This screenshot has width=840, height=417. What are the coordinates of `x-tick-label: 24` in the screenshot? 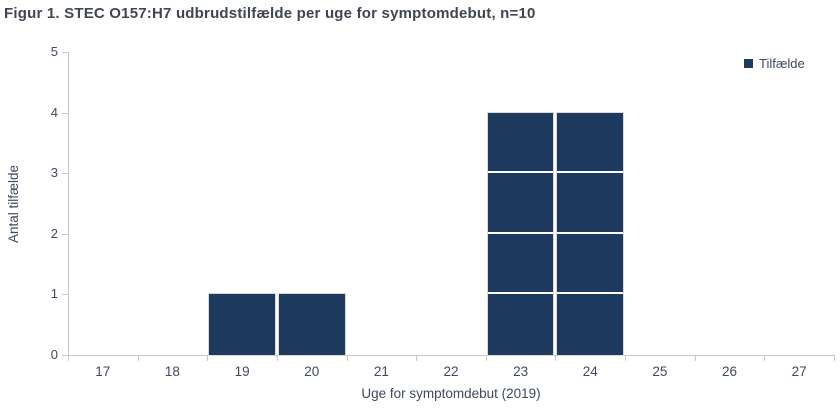 It's located at (590, 371).